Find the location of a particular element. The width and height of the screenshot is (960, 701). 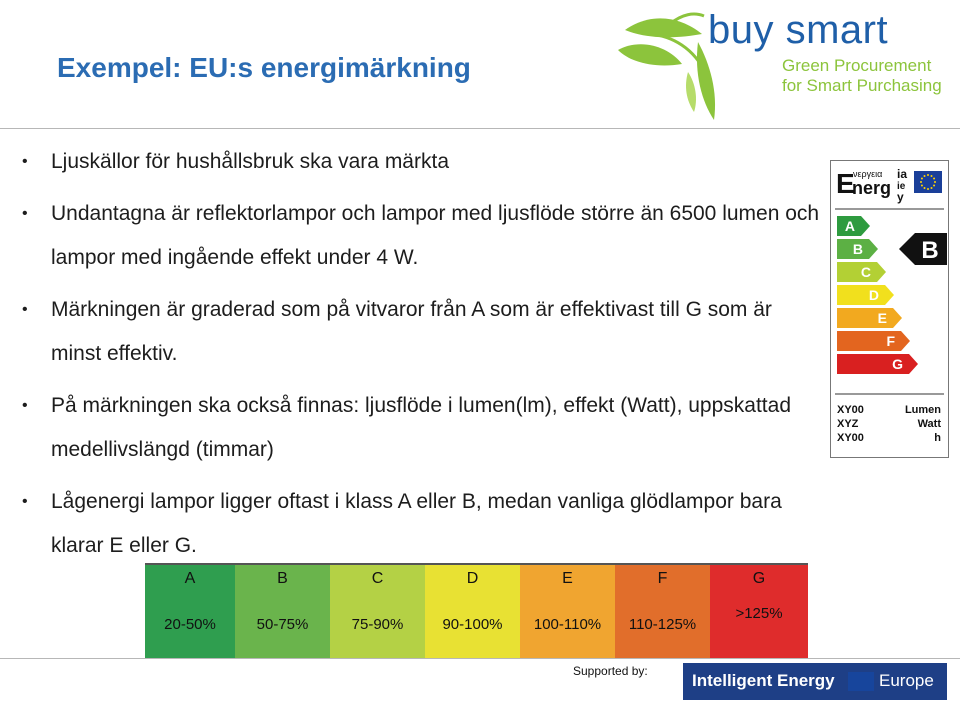

scale-top-border is located at coordinates (476, 564).